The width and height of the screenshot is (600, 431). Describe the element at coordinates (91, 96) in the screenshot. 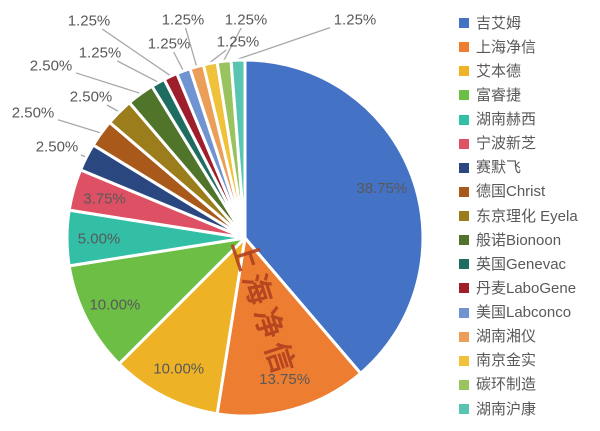

I see `data-label-9: 2.50%` at that location.